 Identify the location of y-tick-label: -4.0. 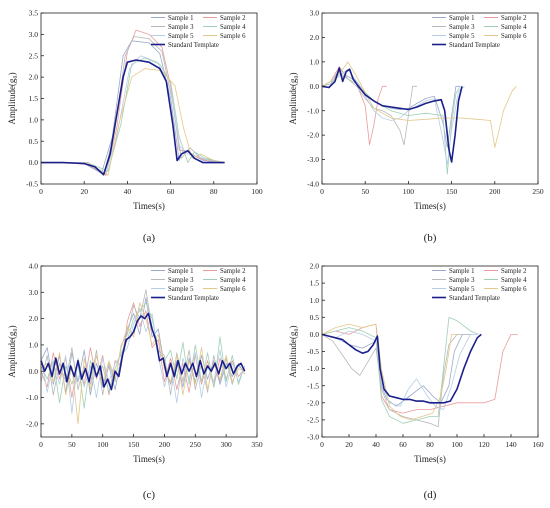
(313, 184).